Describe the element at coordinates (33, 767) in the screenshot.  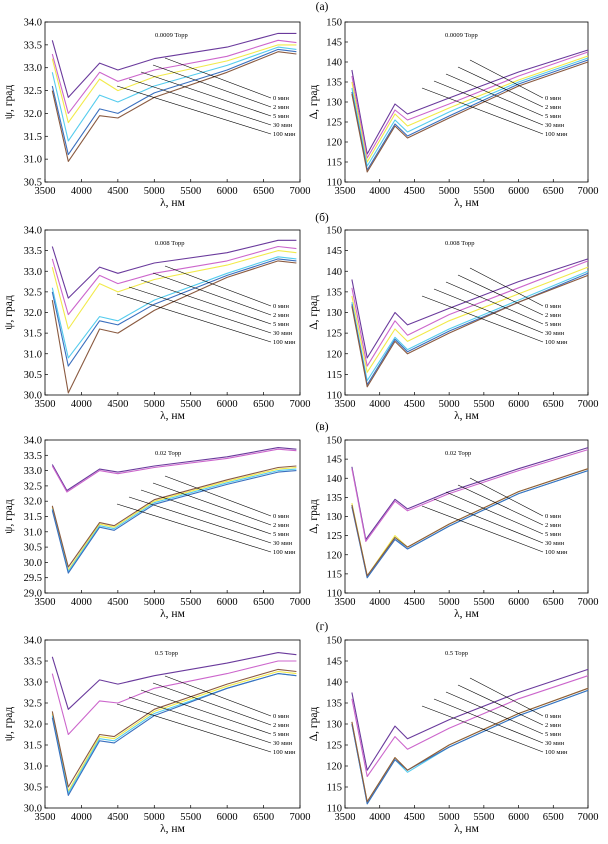
I see `y-tick-label: 31.0` at that location.